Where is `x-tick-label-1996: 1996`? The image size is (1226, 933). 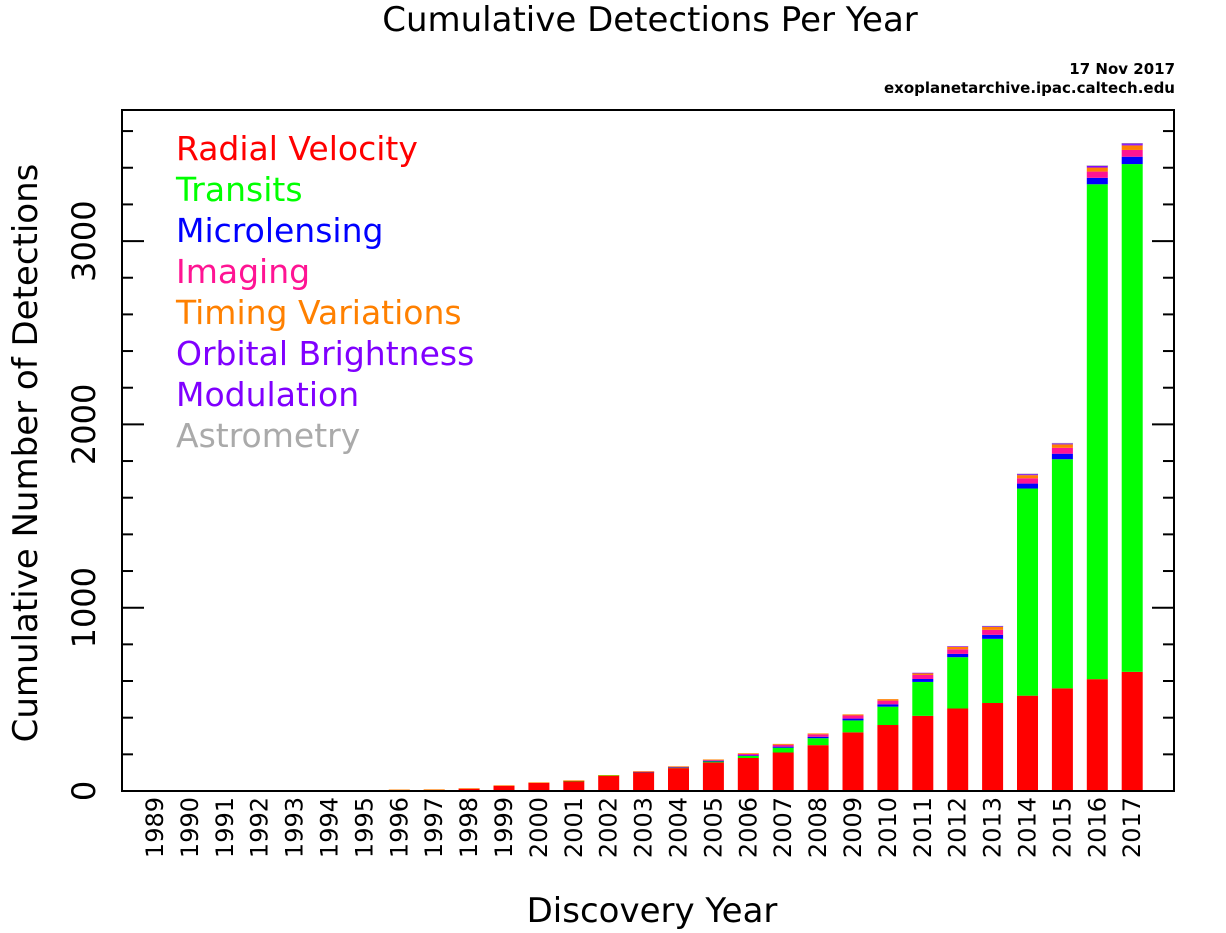
x-tick-label-1996: 1996 is located at coordinates (399, 827).